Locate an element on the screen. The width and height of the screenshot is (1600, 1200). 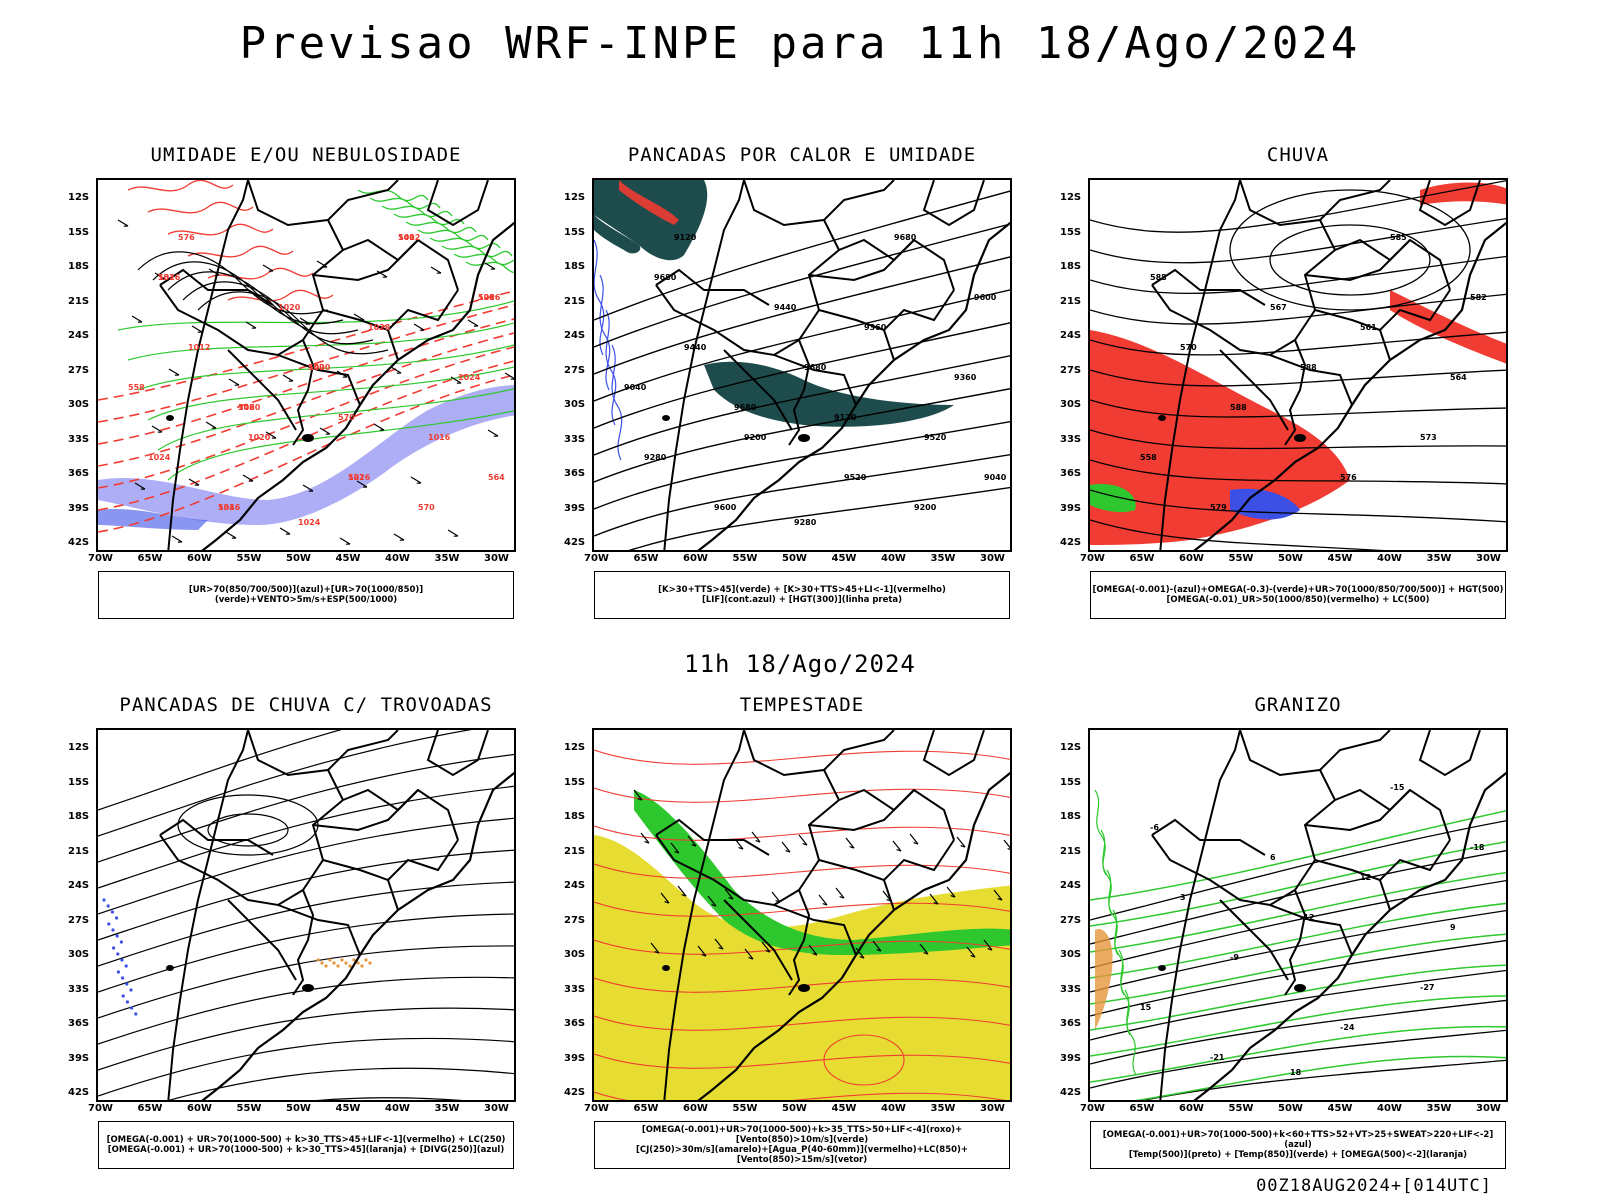
latitude-tick-label: 33S is located at coordinates (575, 439).